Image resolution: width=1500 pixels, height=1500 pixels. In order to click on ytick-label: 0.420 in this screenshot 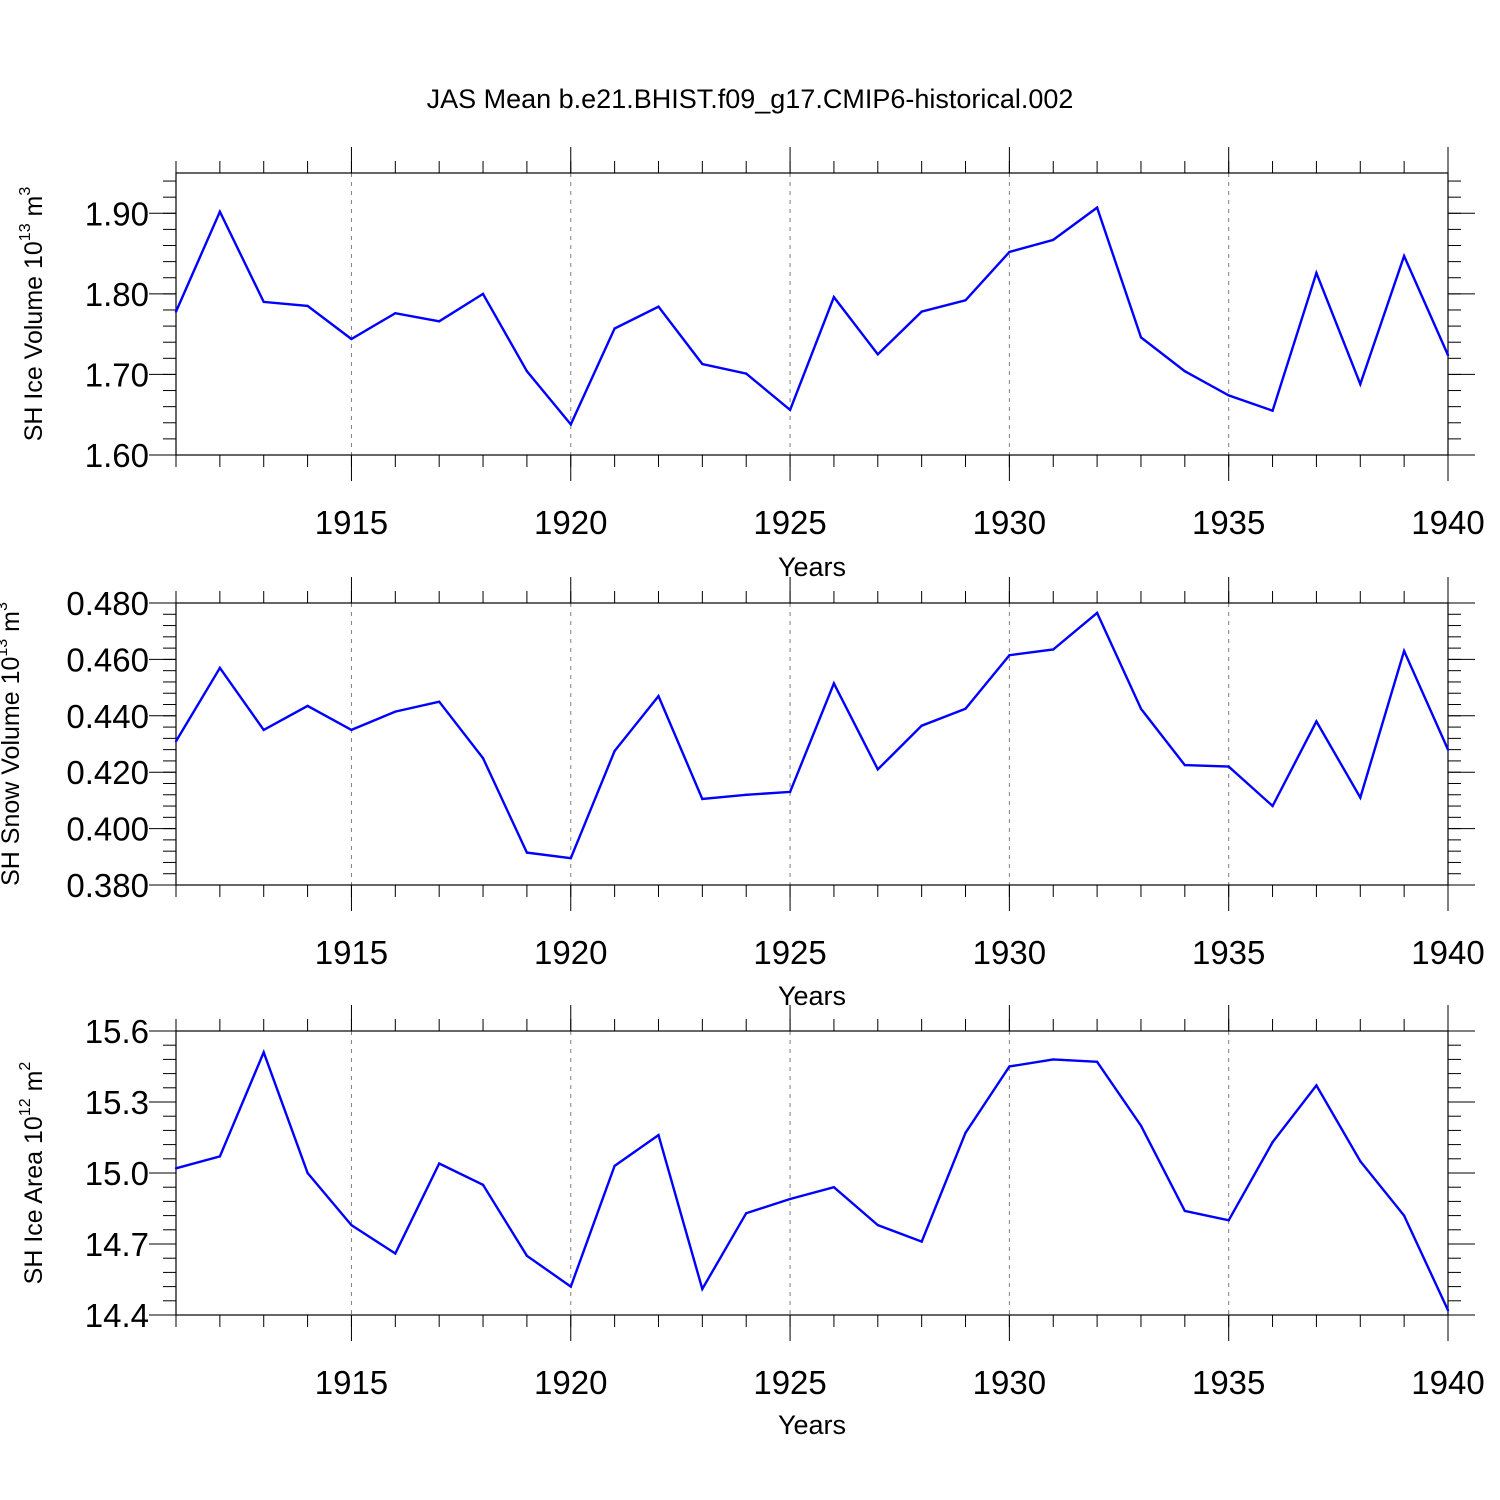, I will do `click(107, 772)`.